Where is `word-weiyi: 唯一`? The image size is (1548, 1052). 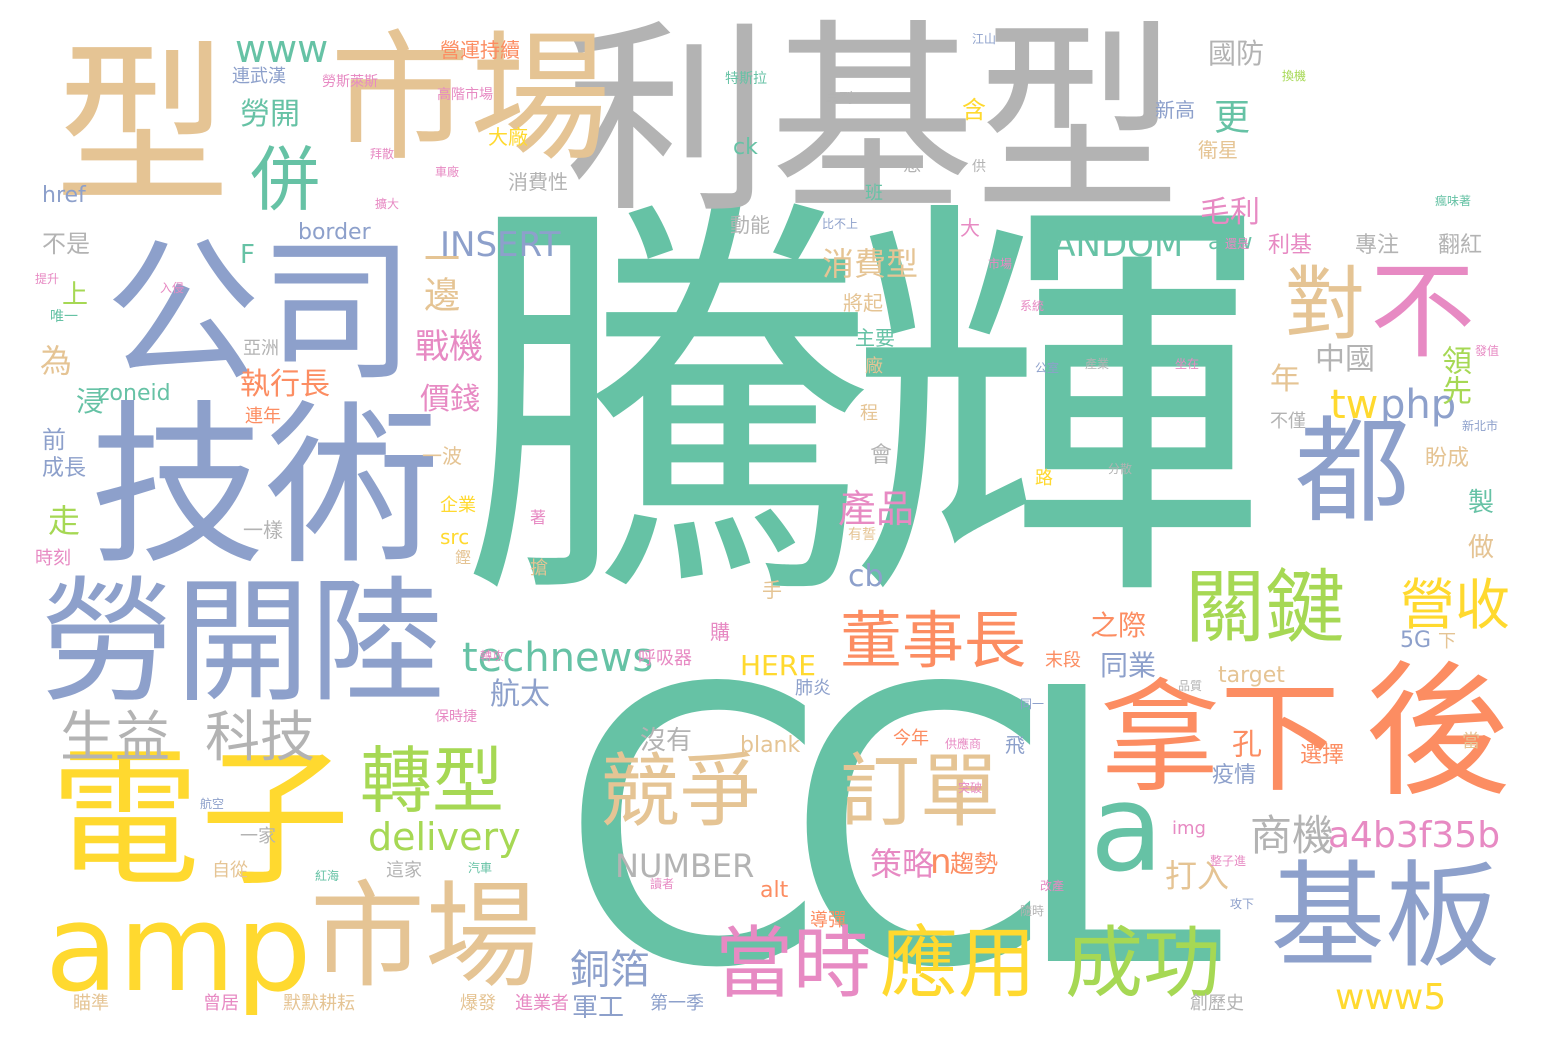 word-weiyi: 唯一 is located at coordinates (64, 317).